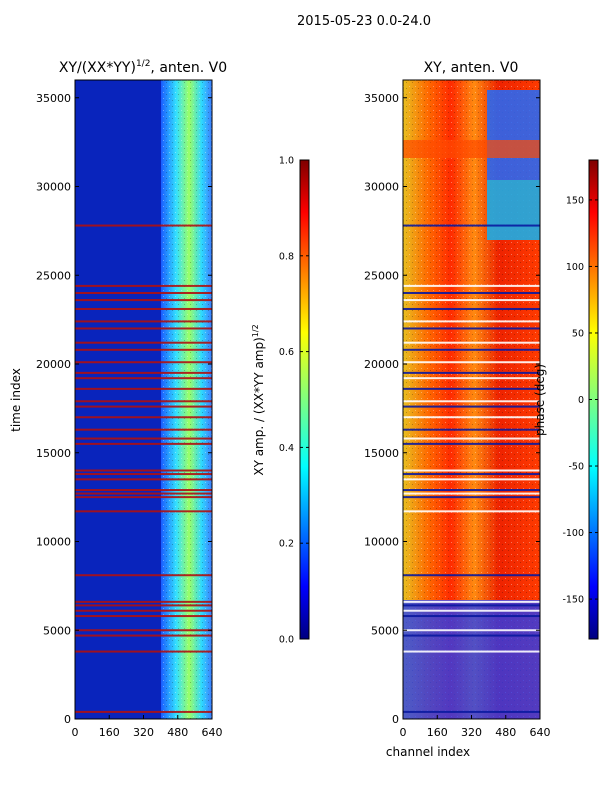  Describe the element at coordinates (385, 630) in the screenshot. I see `phase-y-tick-label: 5000` at that location.